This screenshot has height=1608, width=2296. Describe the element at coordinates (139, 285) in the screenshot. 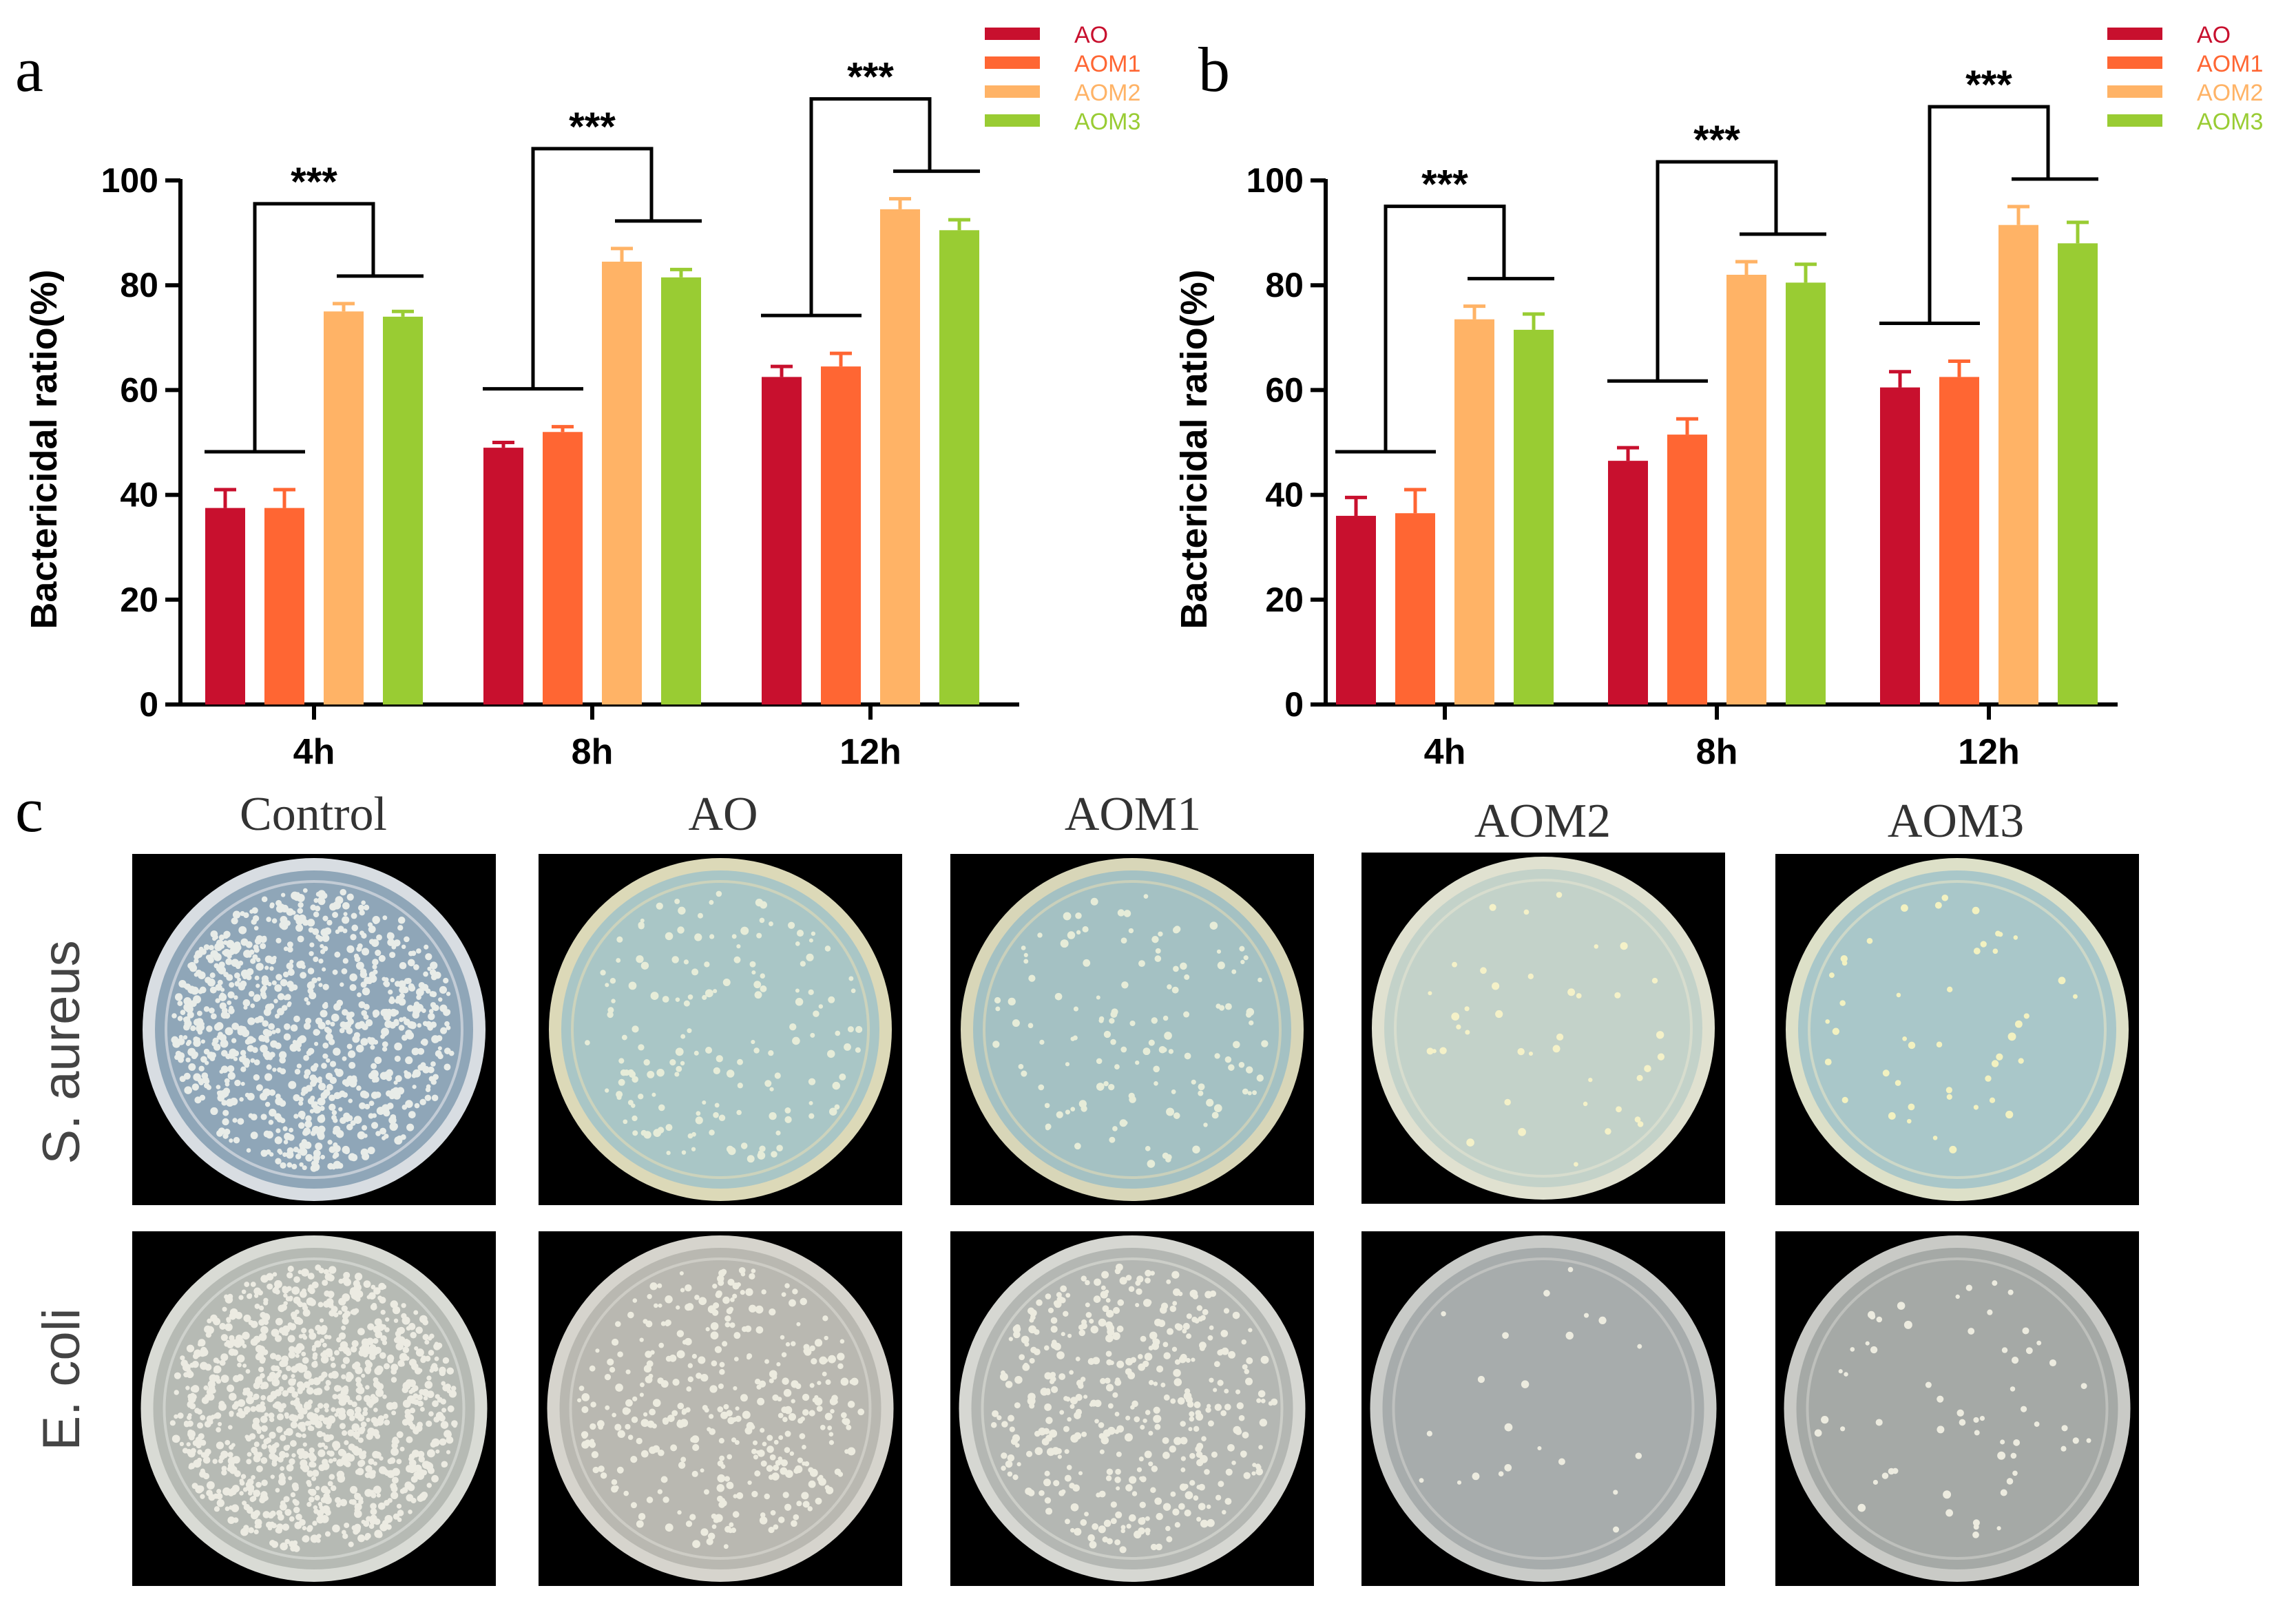

I see `y-tick-label: 80` at that location.